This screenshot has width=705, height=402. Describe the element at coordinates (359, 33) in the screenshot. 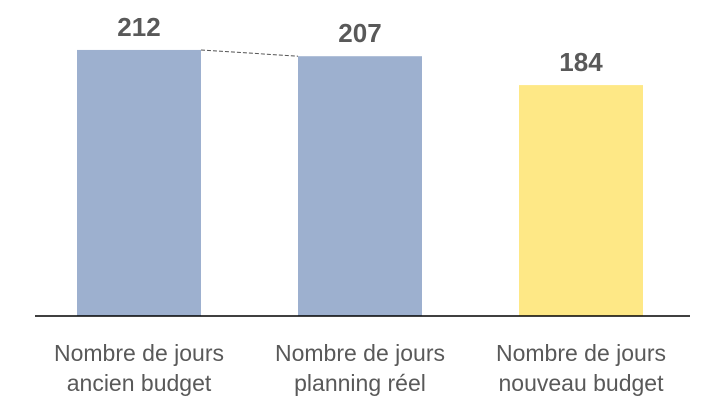

I see `value-label: 207` at that location.